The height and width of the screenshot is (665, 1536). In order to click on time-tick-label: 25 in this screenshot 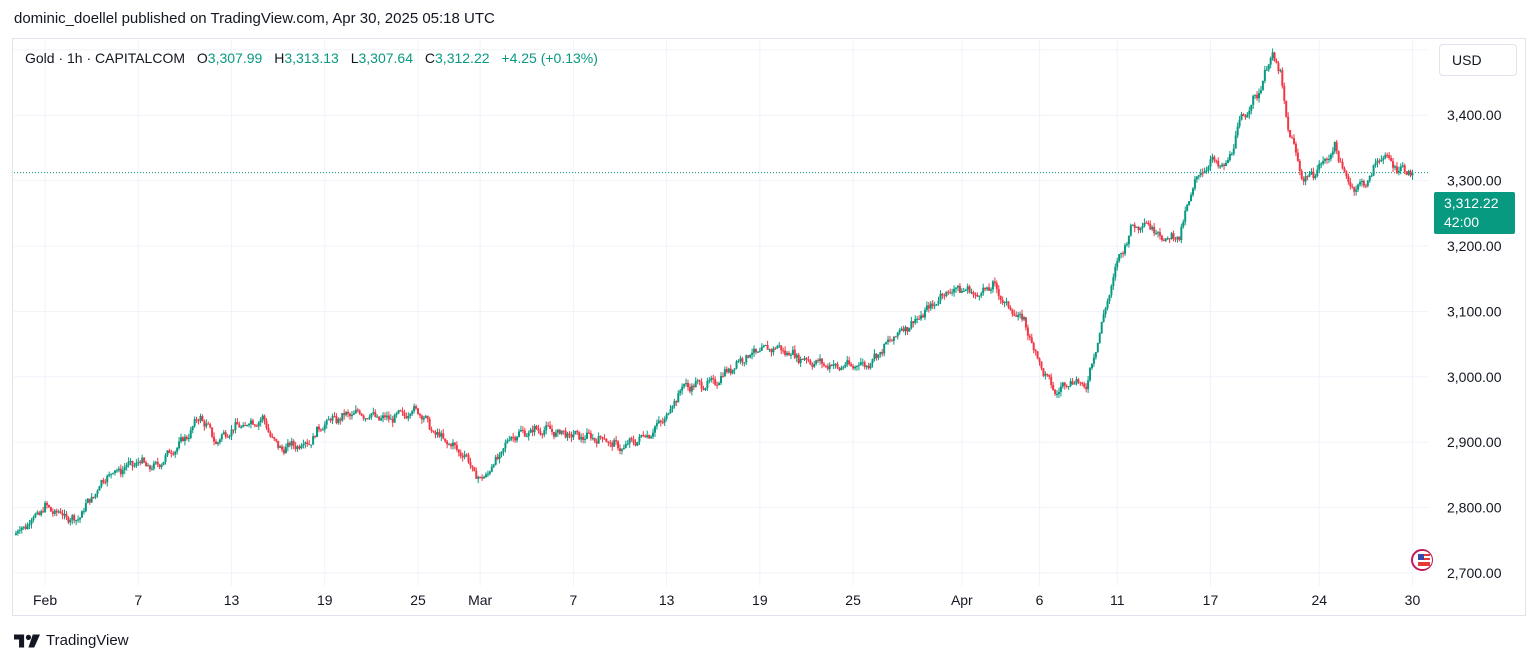, I will do `click(418, 600)`.